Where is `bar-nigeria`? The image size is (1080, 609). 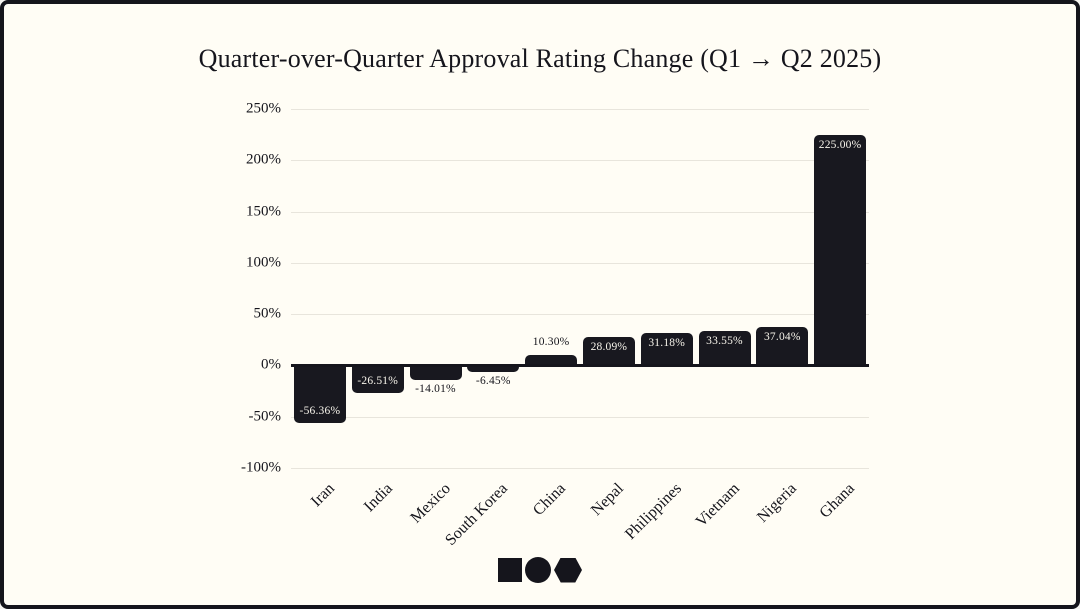 bar-nigeria is located at coordinates (782, 346).